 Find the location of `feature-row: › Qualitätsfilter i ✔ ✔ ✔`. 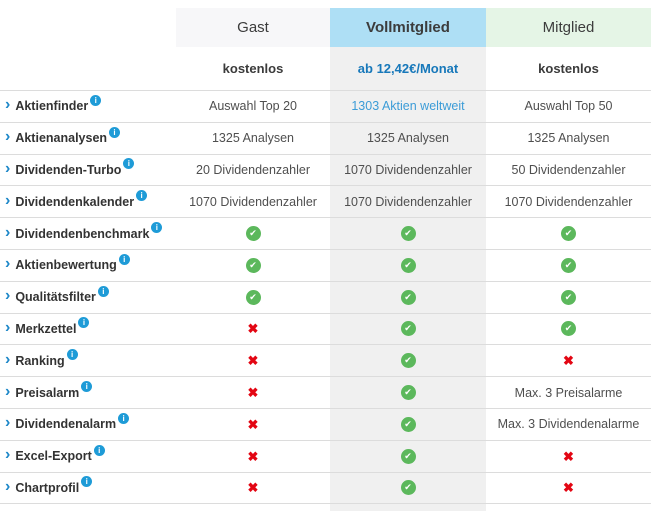

feature-row: › Qualitätsfilter i ✔ ✔ ✔ is located at coordinates (325, 297).